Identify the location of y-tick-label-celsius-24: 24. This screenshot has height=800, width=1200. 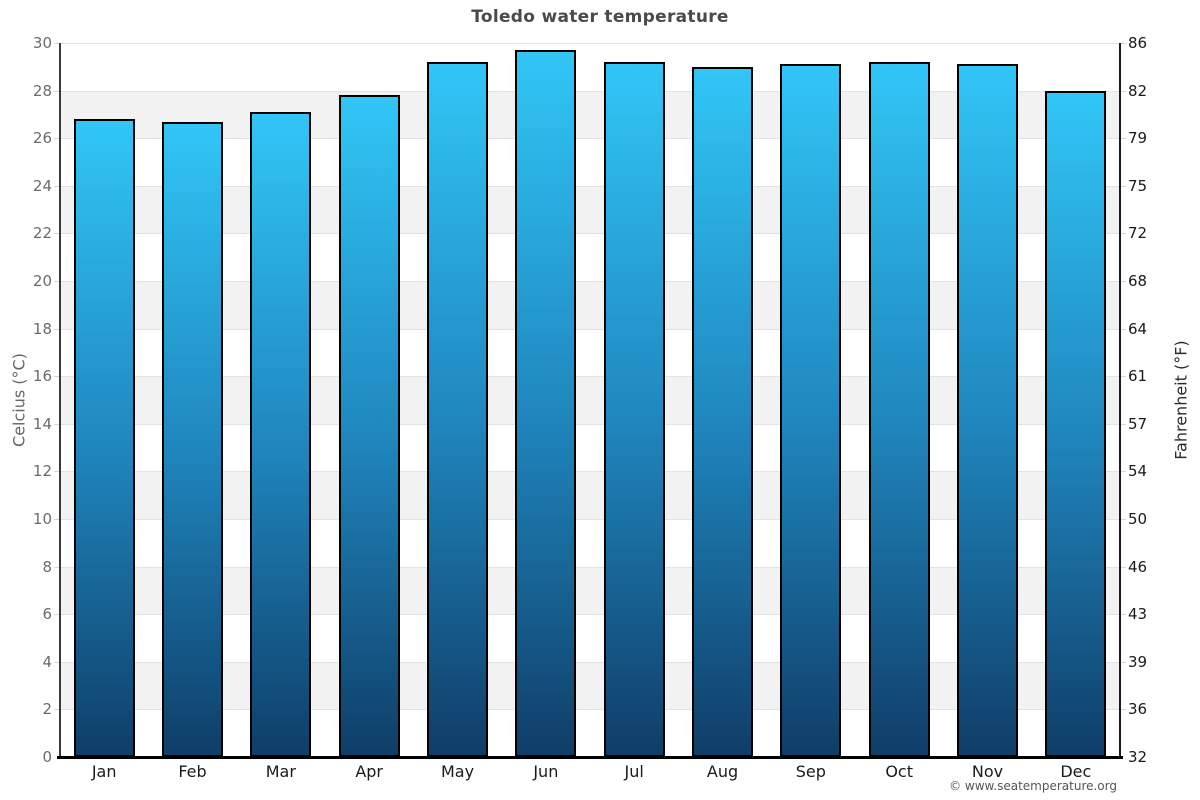
(42, 185).